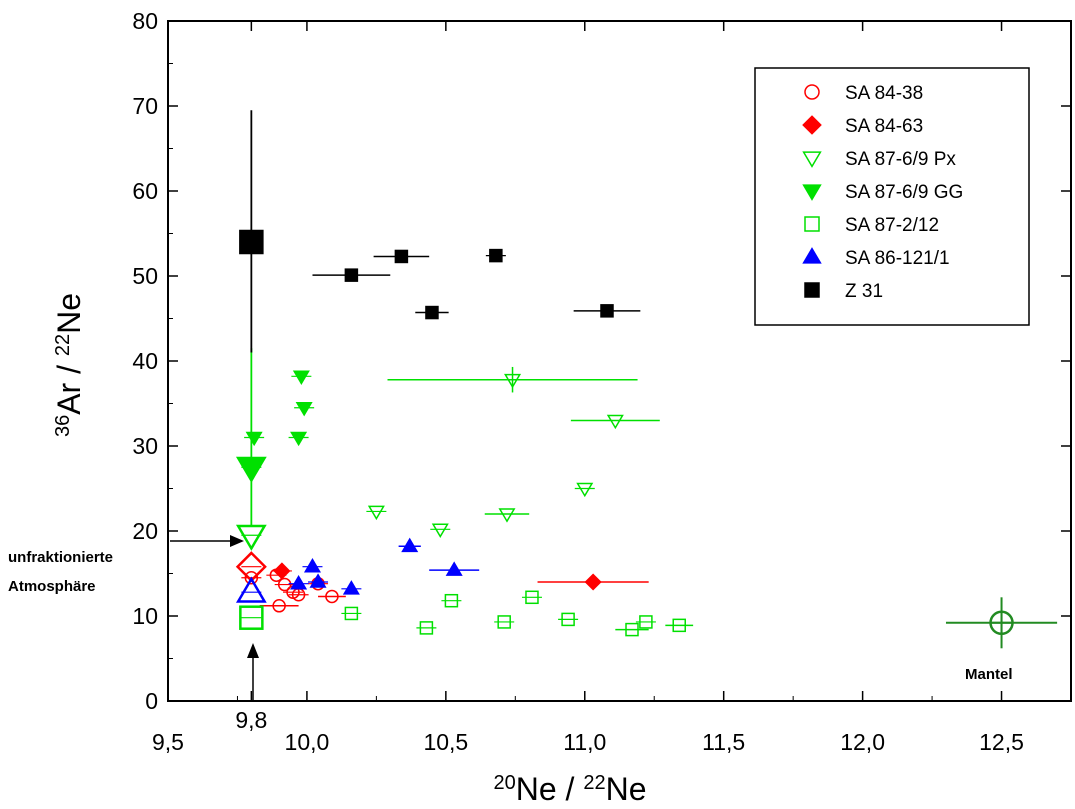  I want to click on annotation-atmosphaere: Atmosphäre, so click(52, 586).